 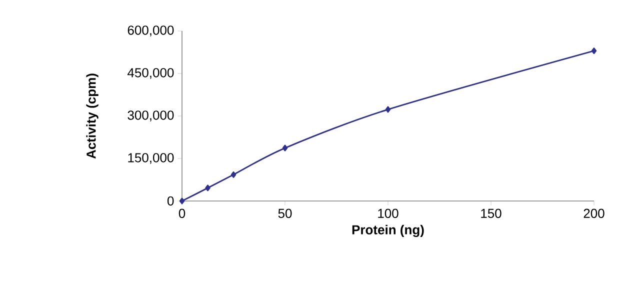 I want to click on y-tick-label: 600,000, so click(x=151, y=31).